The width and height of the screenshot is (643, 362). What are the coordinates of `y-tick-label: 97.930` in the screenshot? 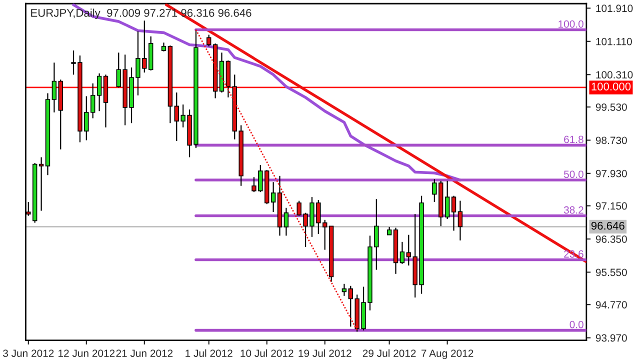 It's located at (611, 174).